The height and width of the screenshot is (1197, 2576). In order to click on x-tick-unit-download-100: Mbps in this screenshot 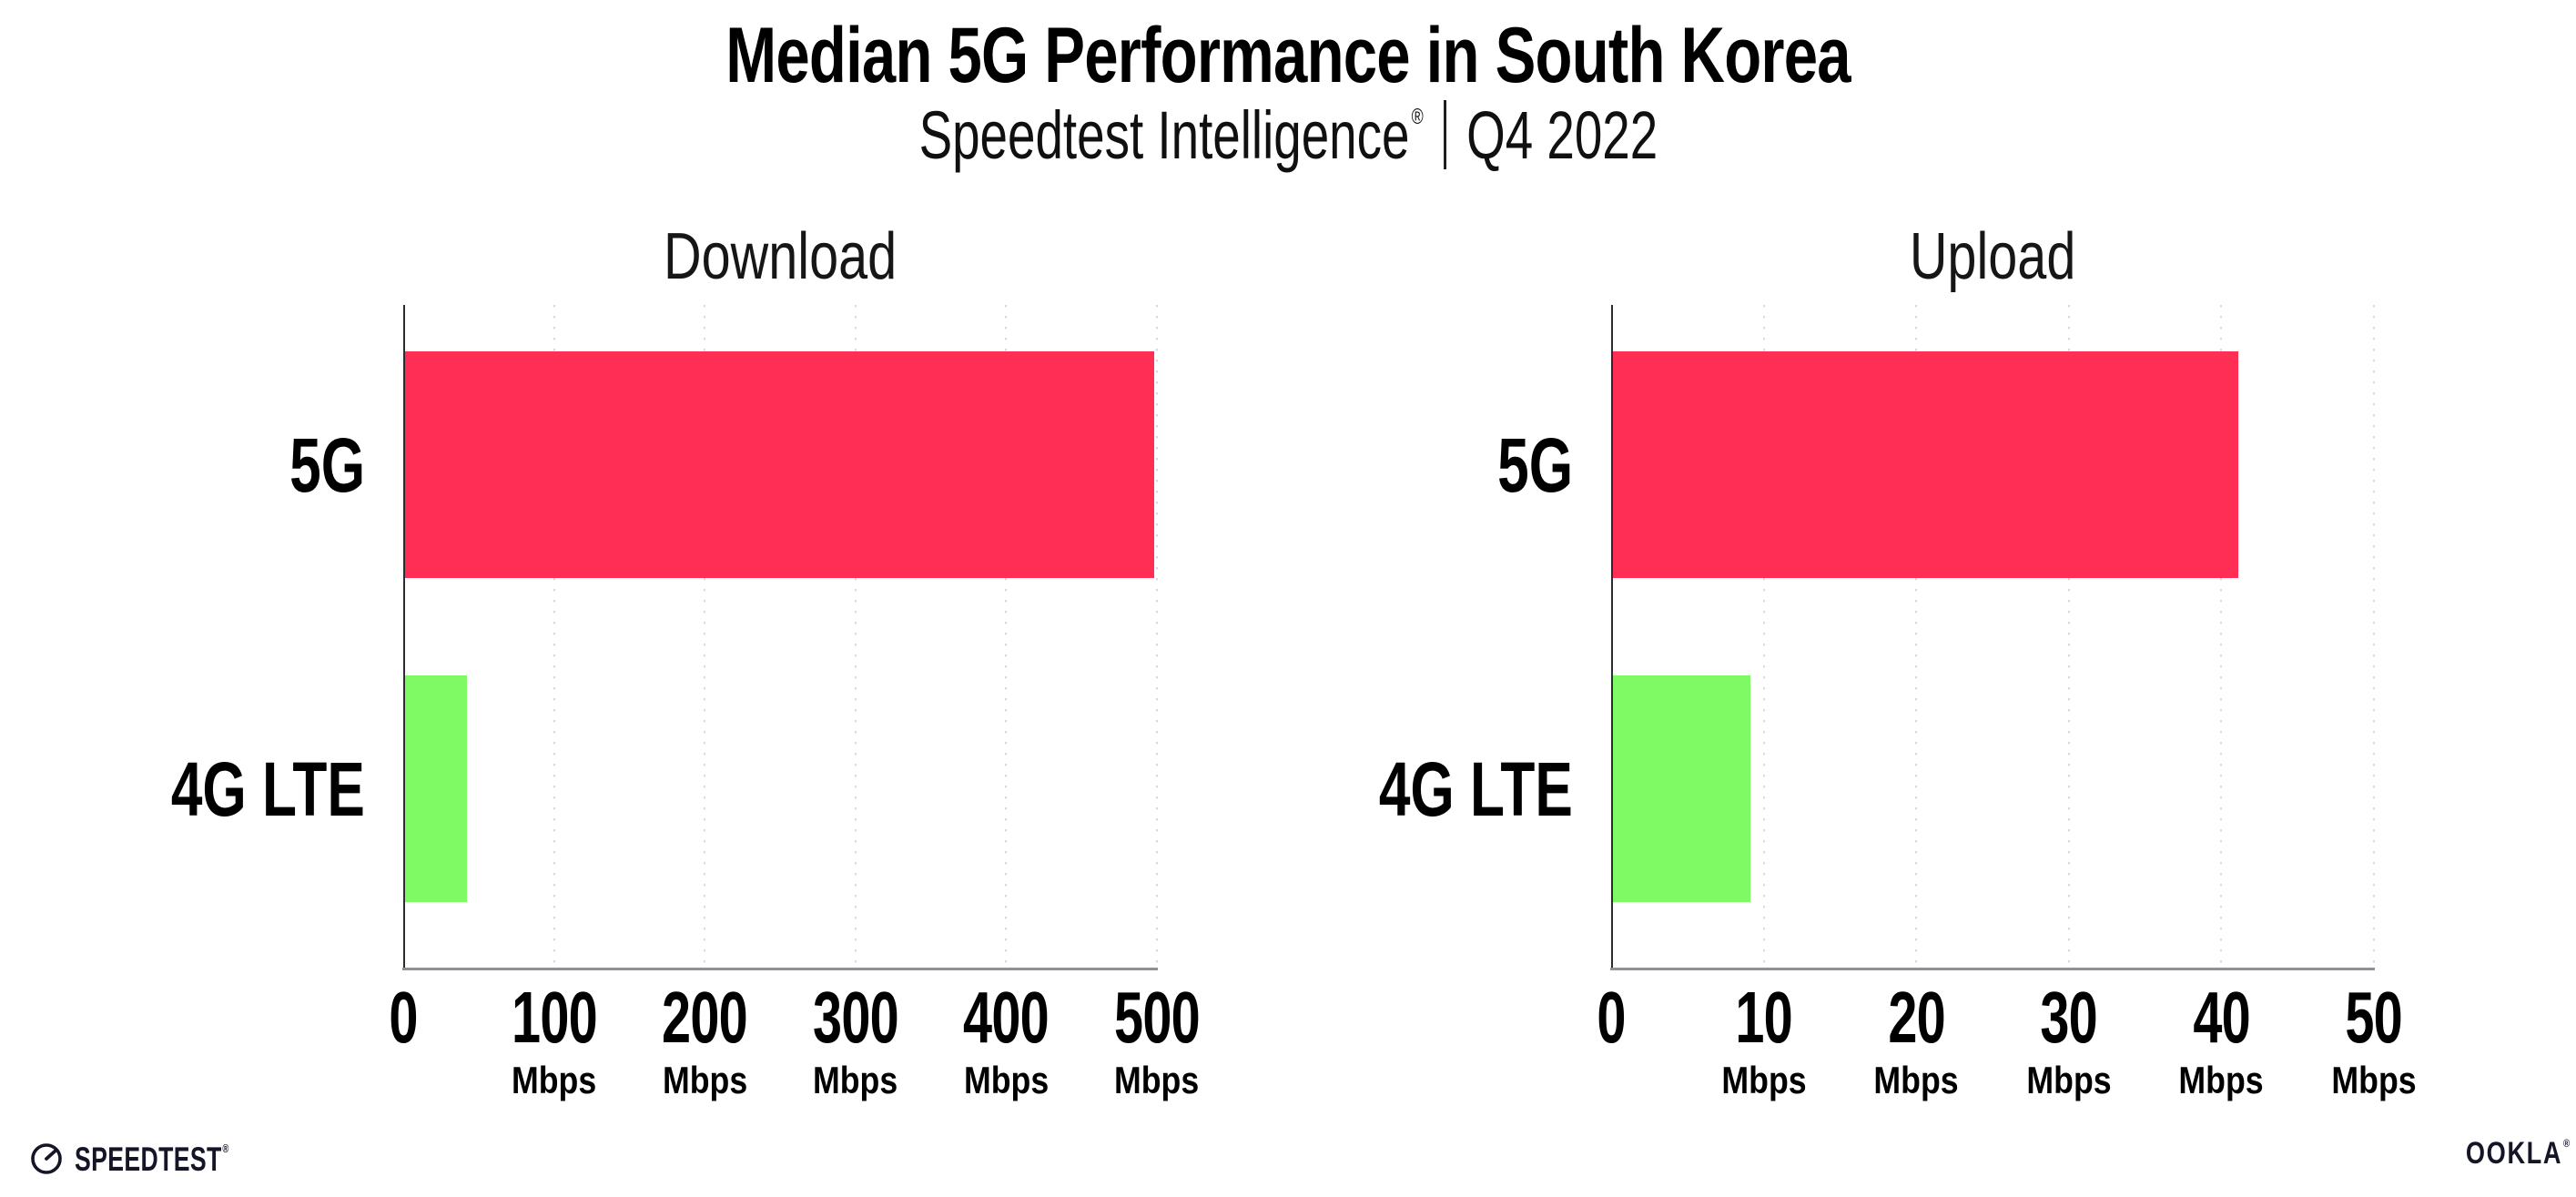, I will do `click(554, 1080)`.